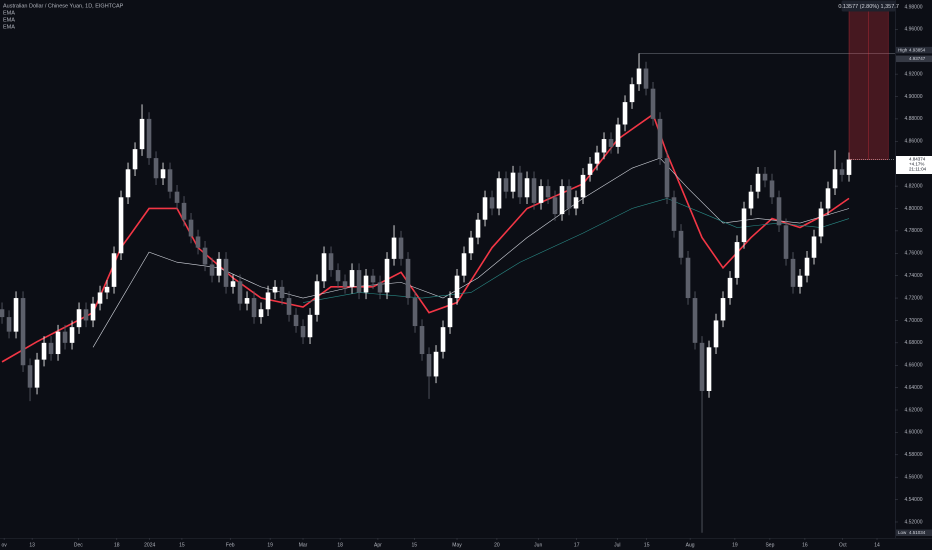 The width and height of the screenshot is (932, 550). What do you see at coordinates (117, 545) in the screenshot?
I see `x-tick-label: 18` at bounding box center [117, 545].